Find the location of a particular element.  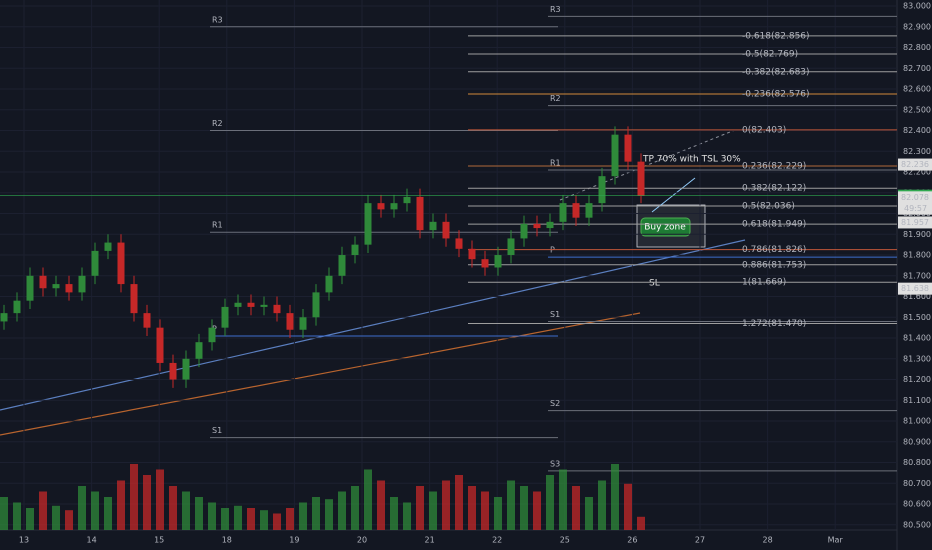

fib-label: 1.272(81.470) is located at coordinates (774, 324).